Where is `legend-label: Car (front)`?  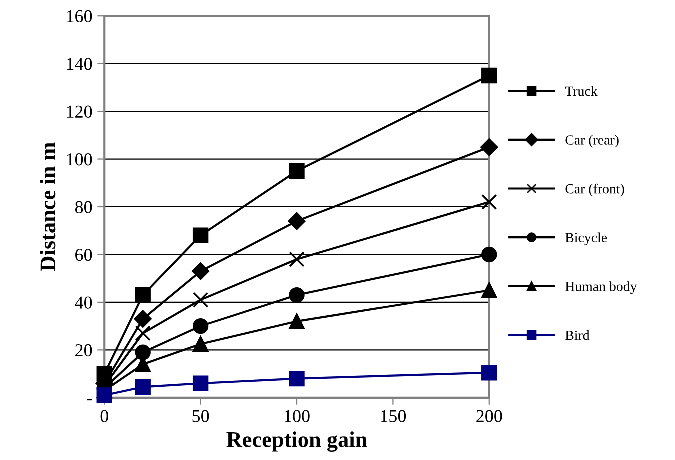
legend-label: Car (front) is located at coordinates (595, 190).